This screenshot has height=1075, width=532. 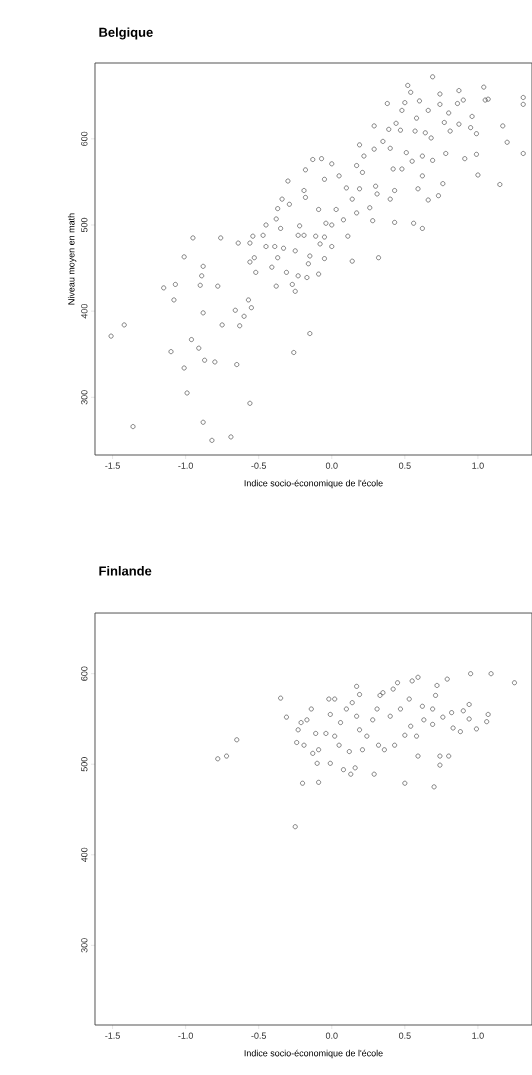 I want to click on chart-title: Finlande, so click(x=125, y=571).